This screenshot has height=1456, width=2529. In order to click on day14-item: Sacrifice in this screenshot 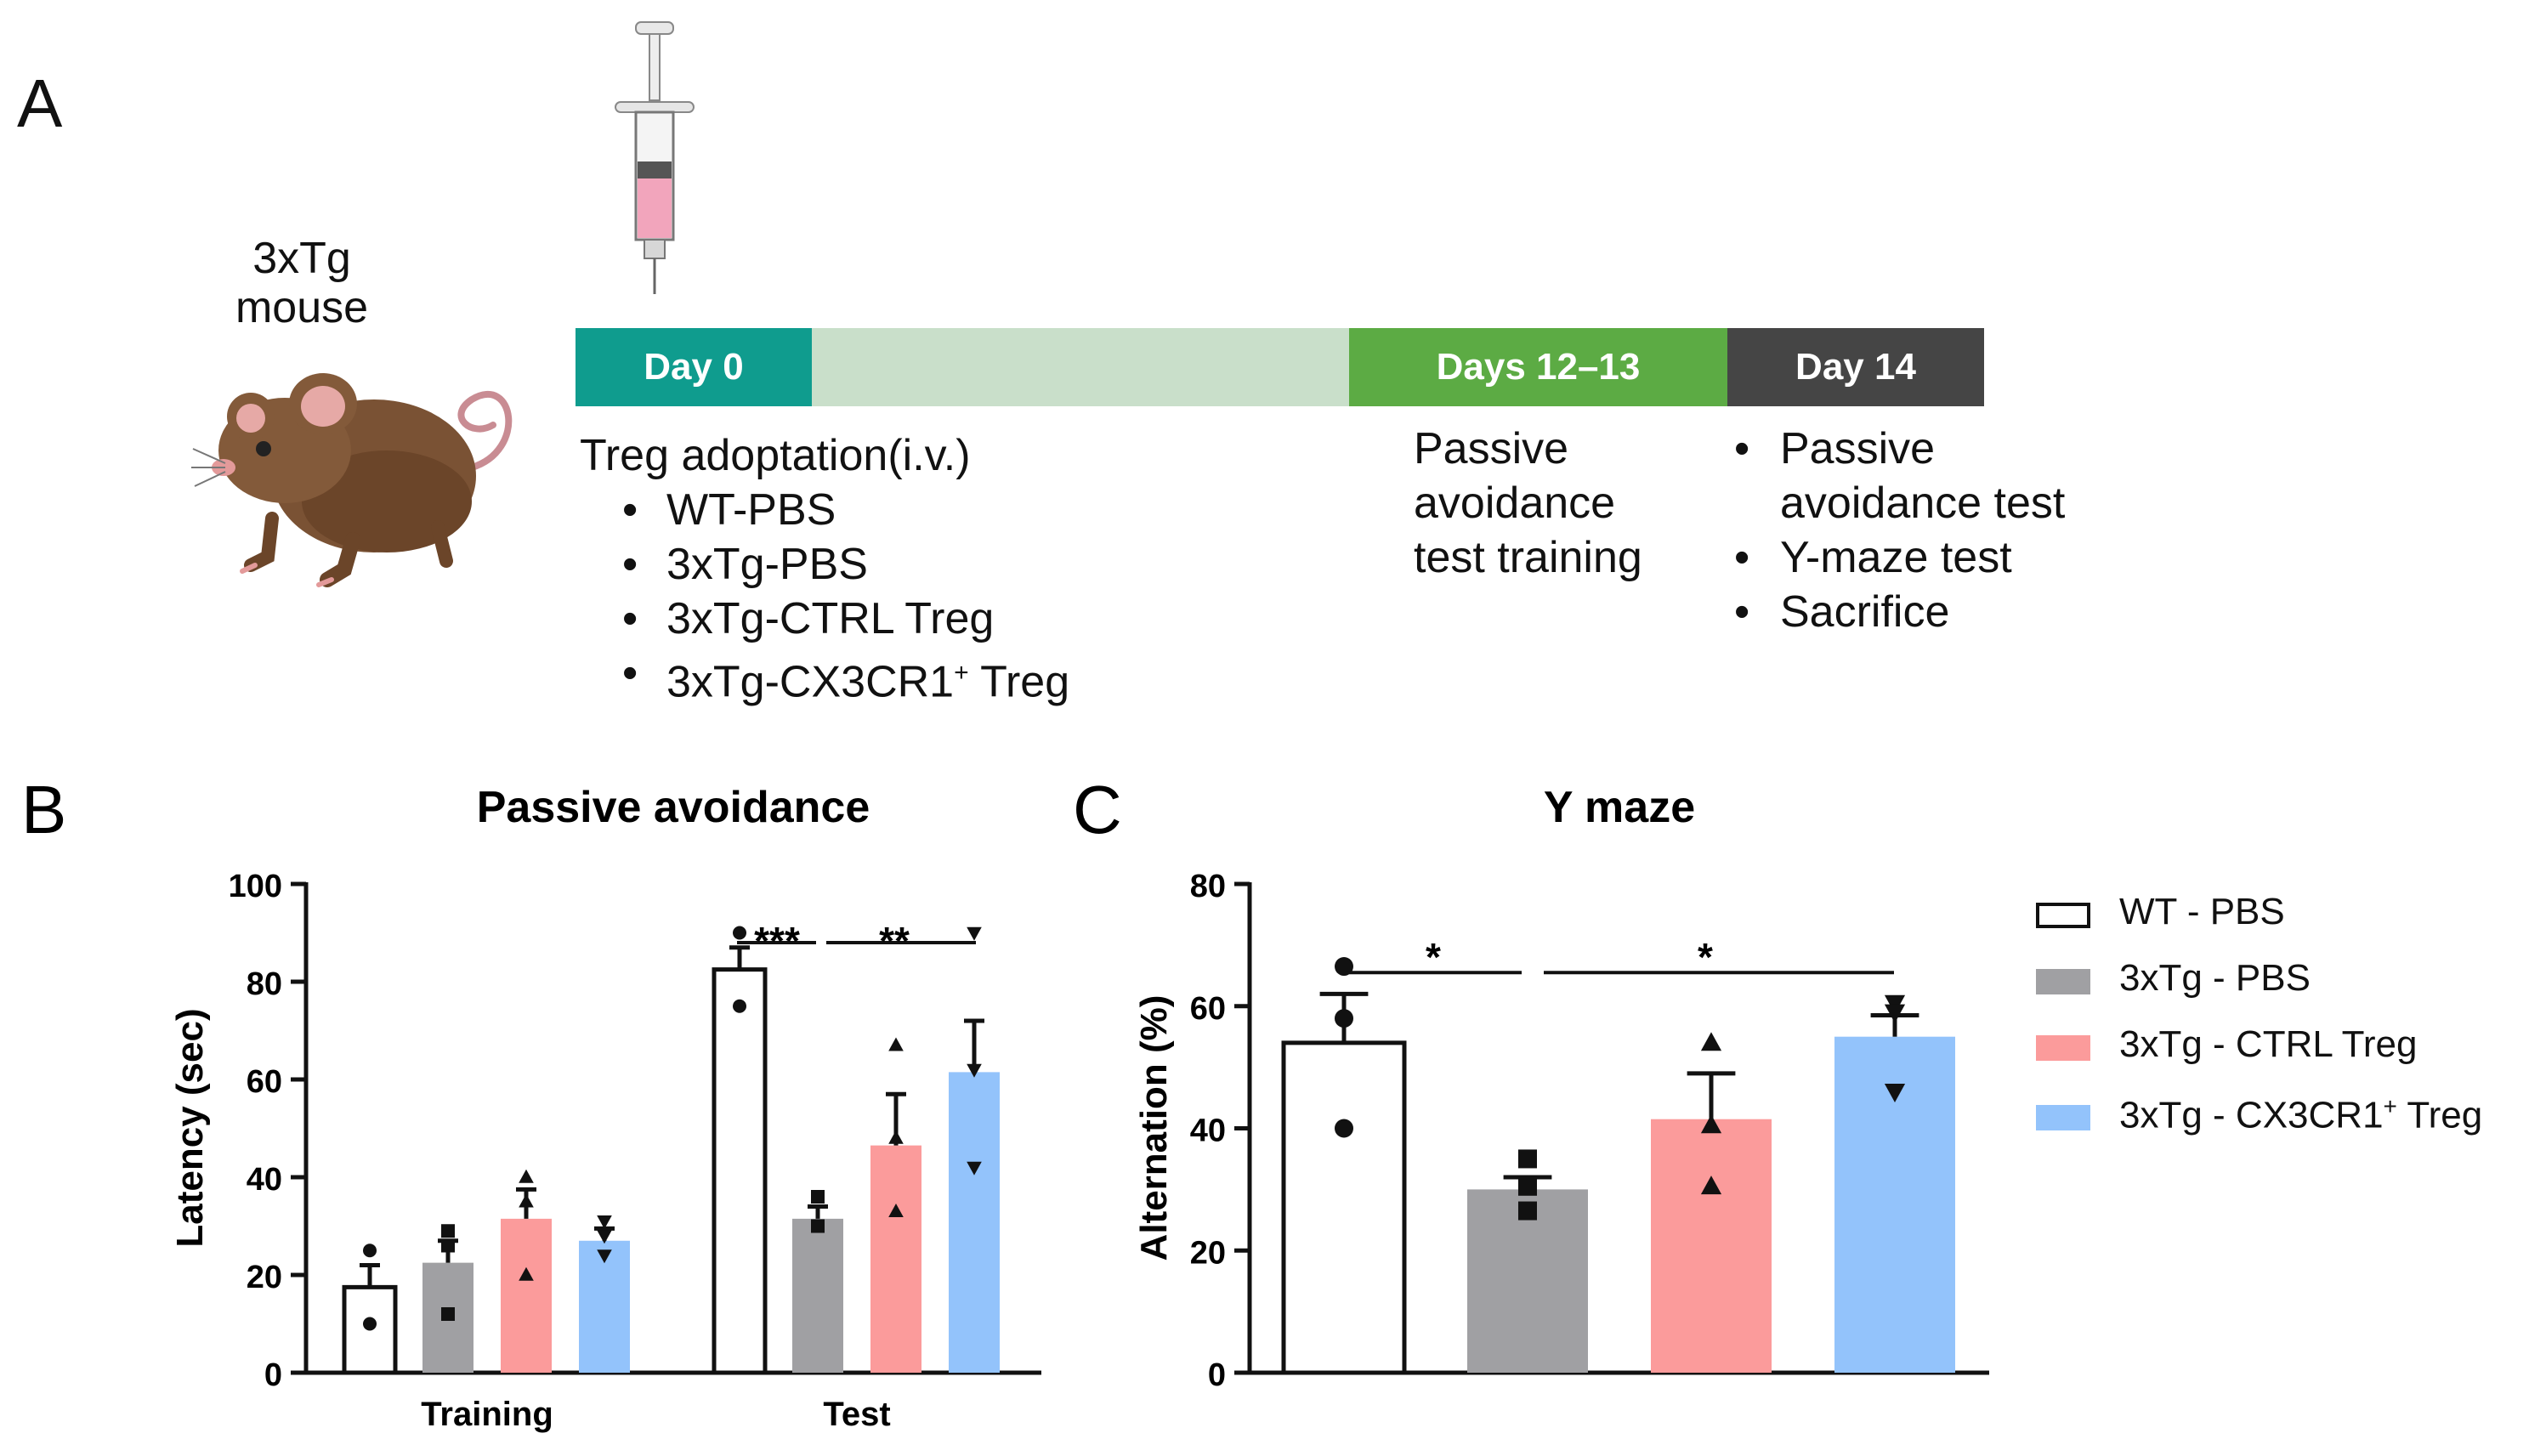, I will do `click(1896, 612)`.